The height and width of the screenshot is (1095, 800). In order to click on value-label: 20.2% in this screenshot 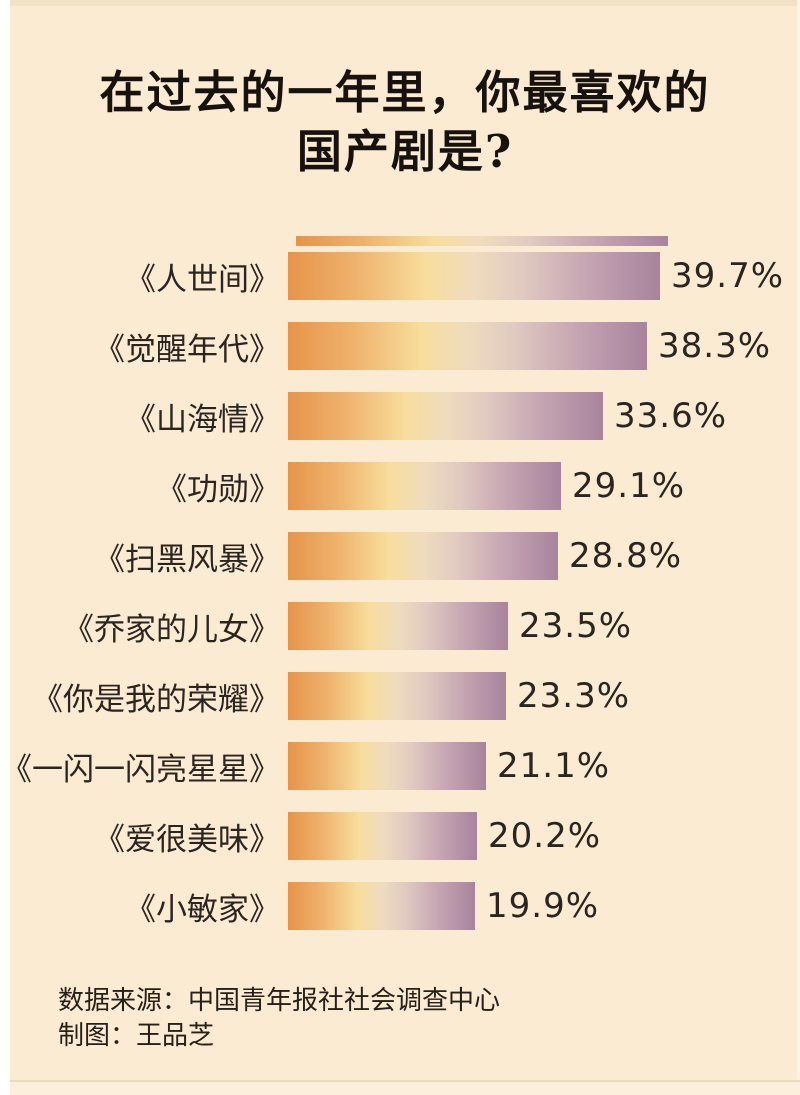, I will do `click(545, 836)`.